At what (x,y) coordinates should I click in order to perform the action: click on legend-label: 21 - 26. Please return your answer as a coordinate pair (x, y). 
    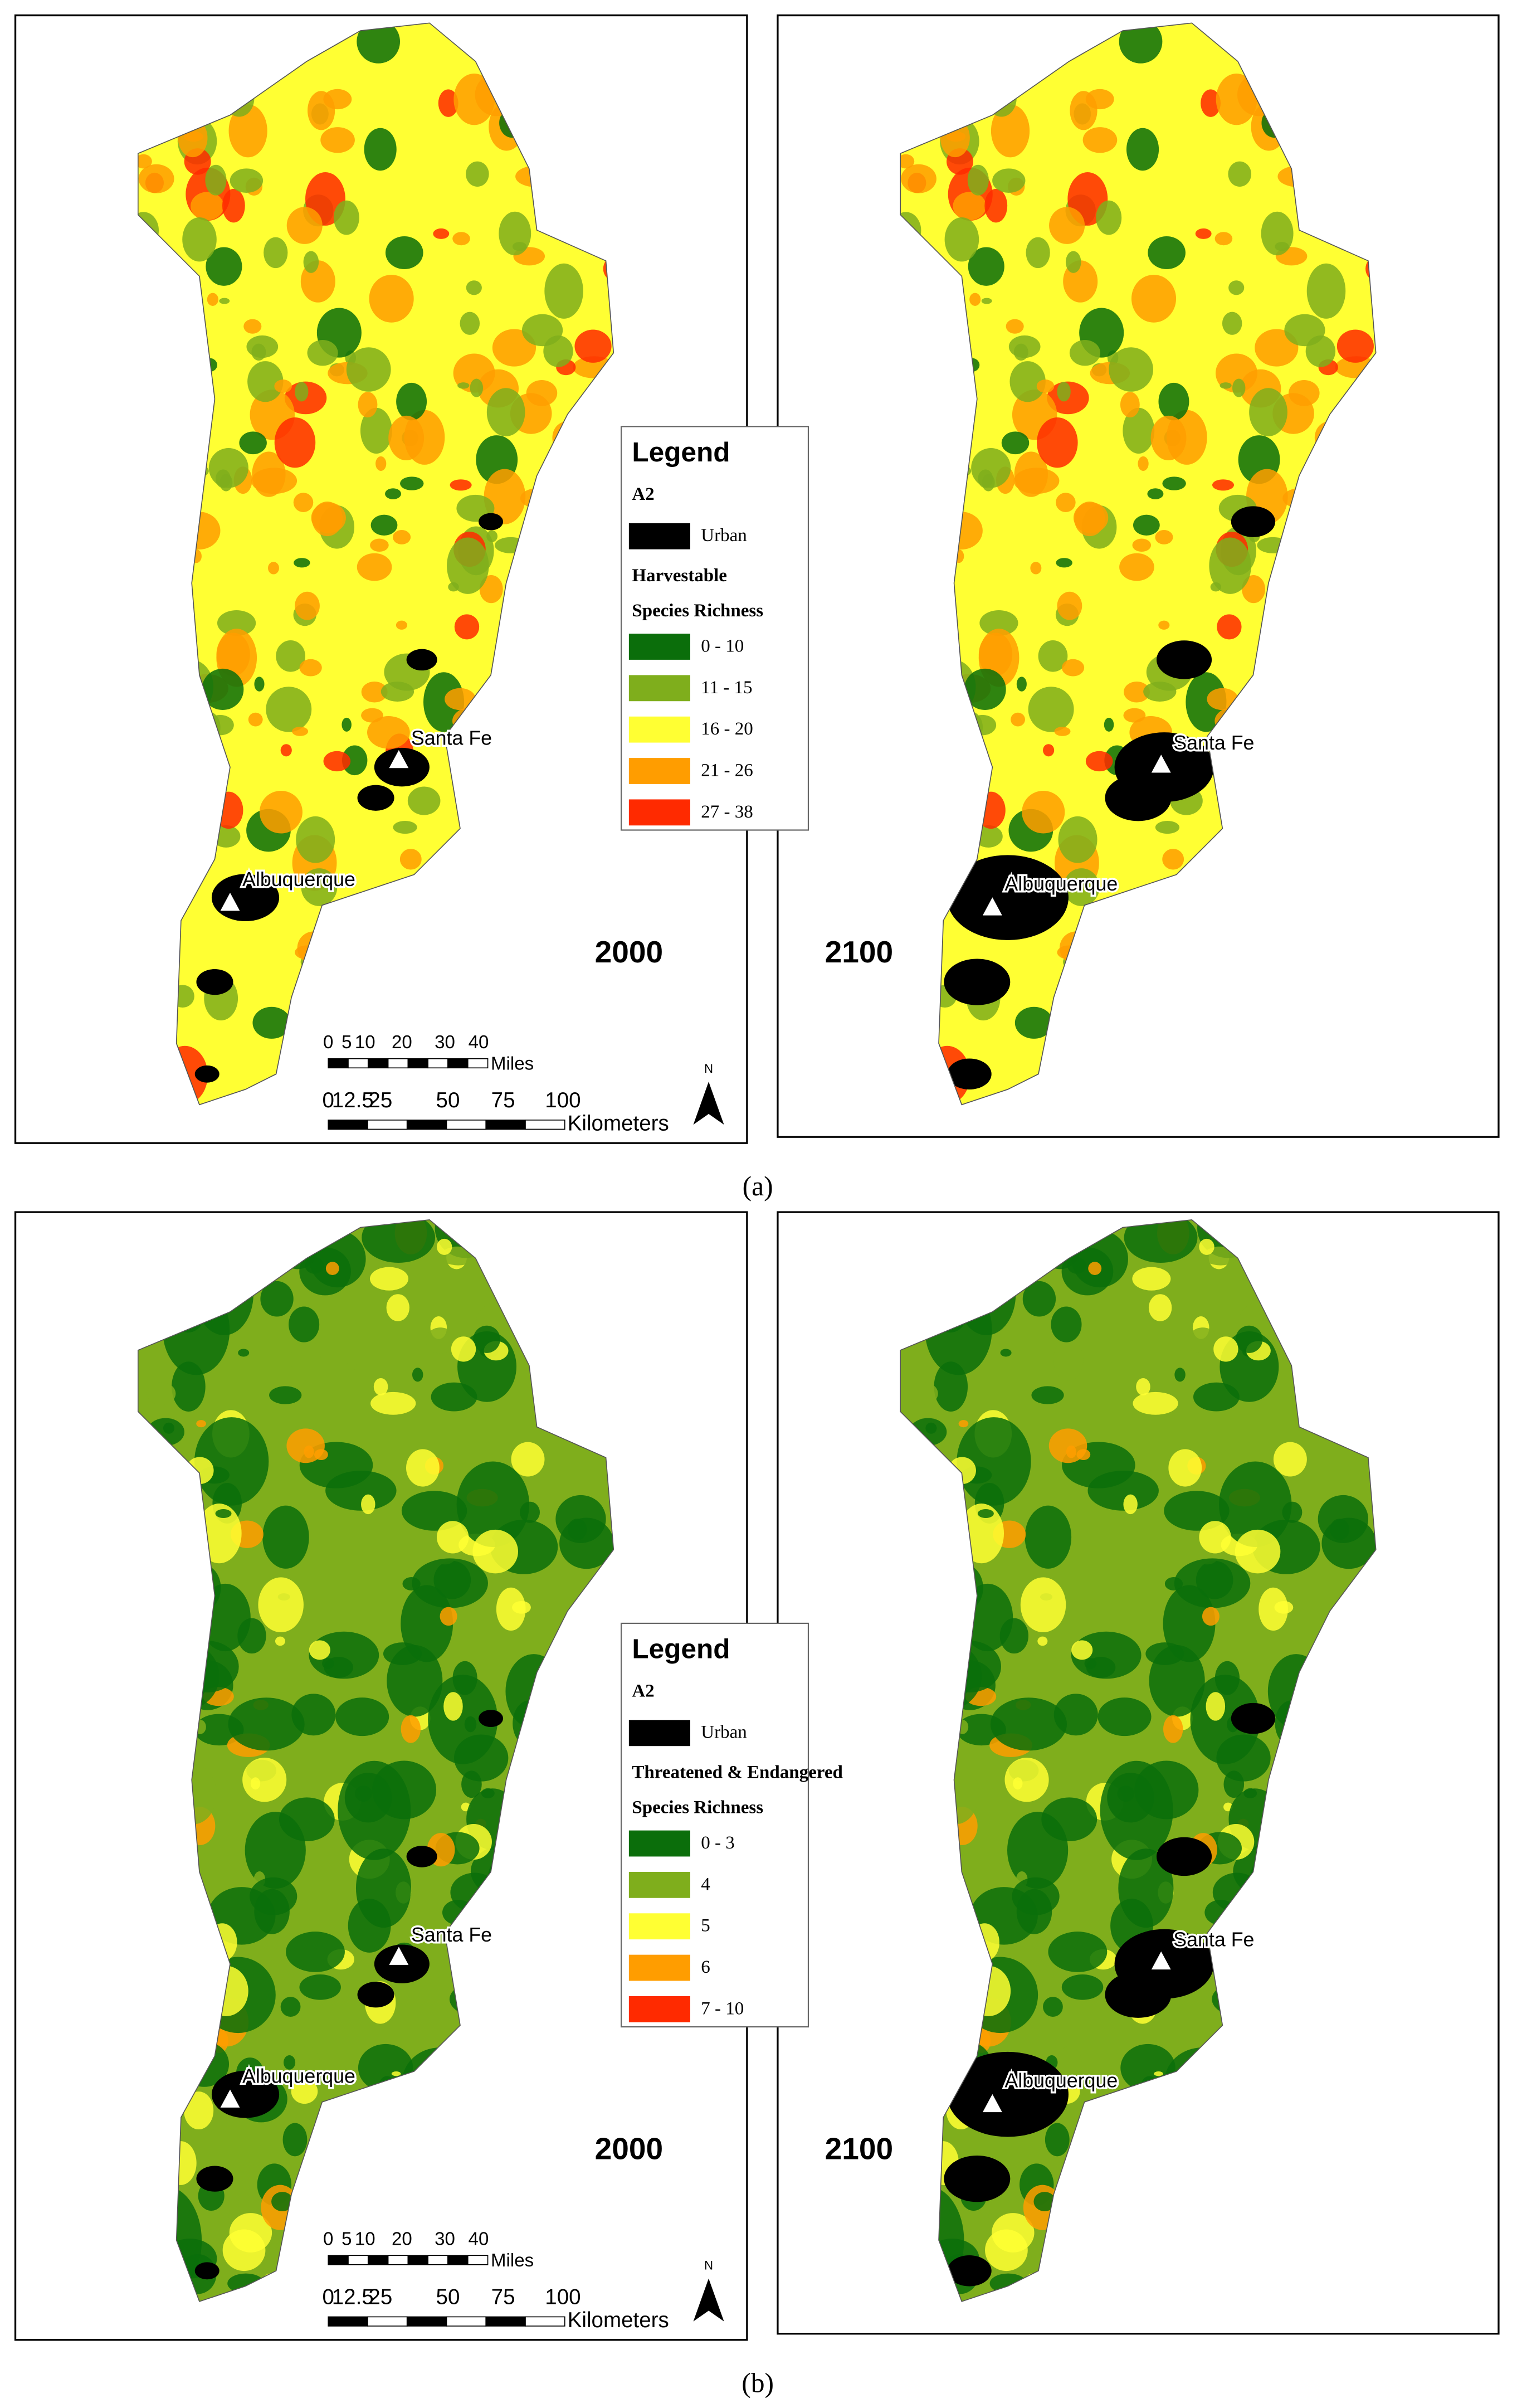
    Looking at the image, I should click on (727, 770).